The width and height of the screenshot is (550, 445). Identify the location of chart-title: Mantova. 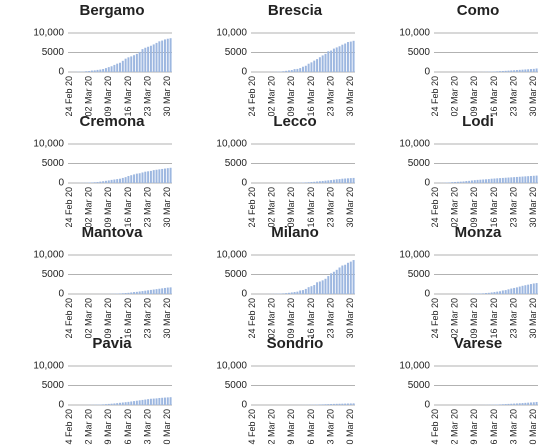
(113, 232).